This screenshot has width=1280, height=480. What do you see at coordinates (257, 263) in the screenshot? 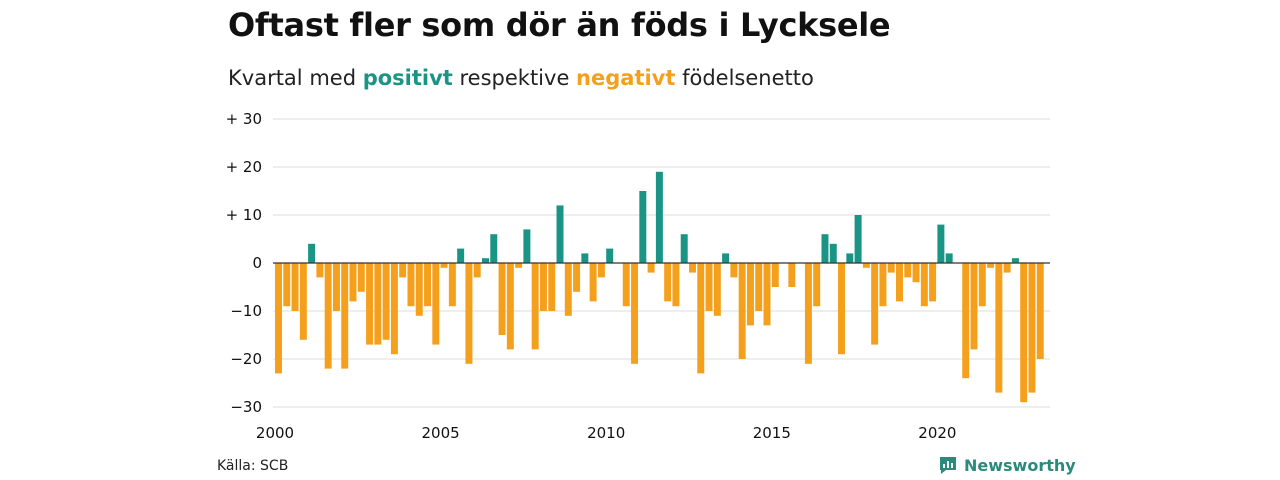
I see `y-tick-label: 0` at bounding box center [257, 263].